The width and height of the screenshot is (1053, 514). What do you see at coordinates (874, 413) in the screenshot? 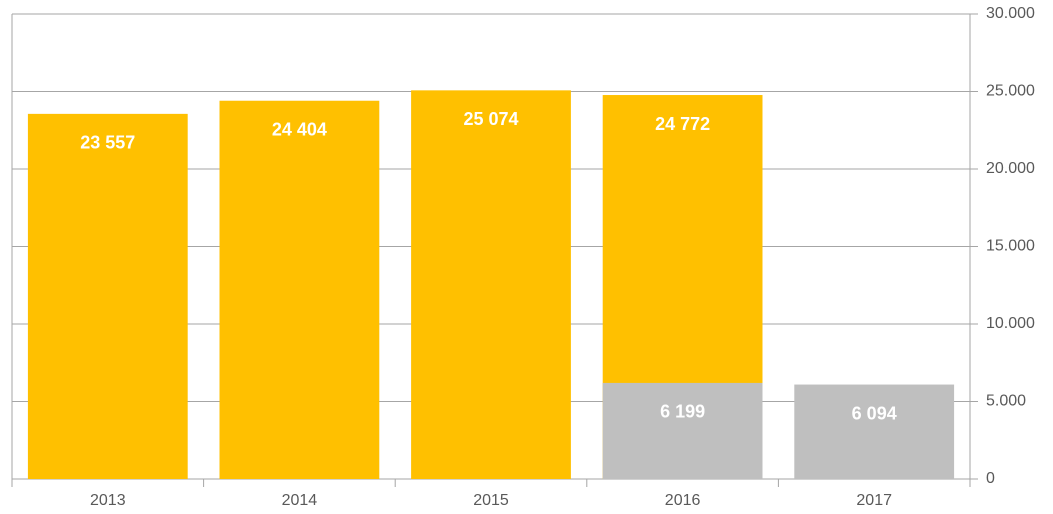
I see `value-label: 6 094` at bounding box center [874, 413].